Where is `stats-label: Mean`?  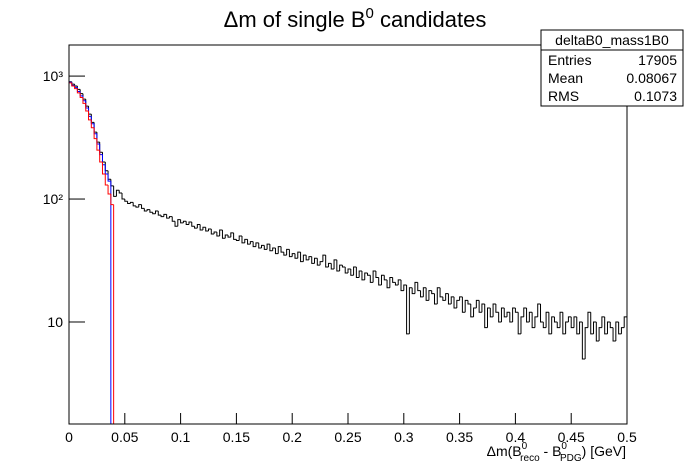 stats-label: Mean is located at coordinates (565, 78).